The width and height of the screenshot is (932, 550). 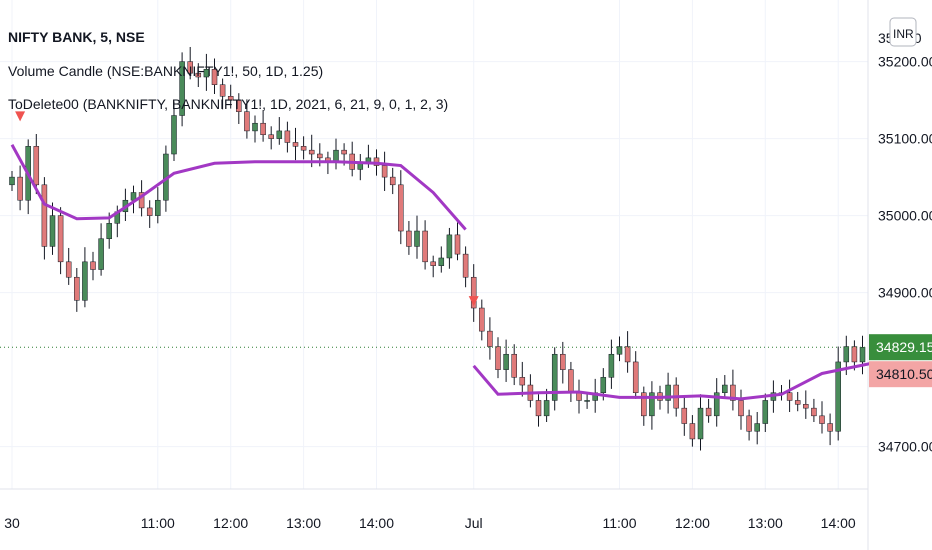 What do you see at coordinates (12, 523) in the screenshot?
I see `x-tick-label: 30` at bounding box center [12, 523].